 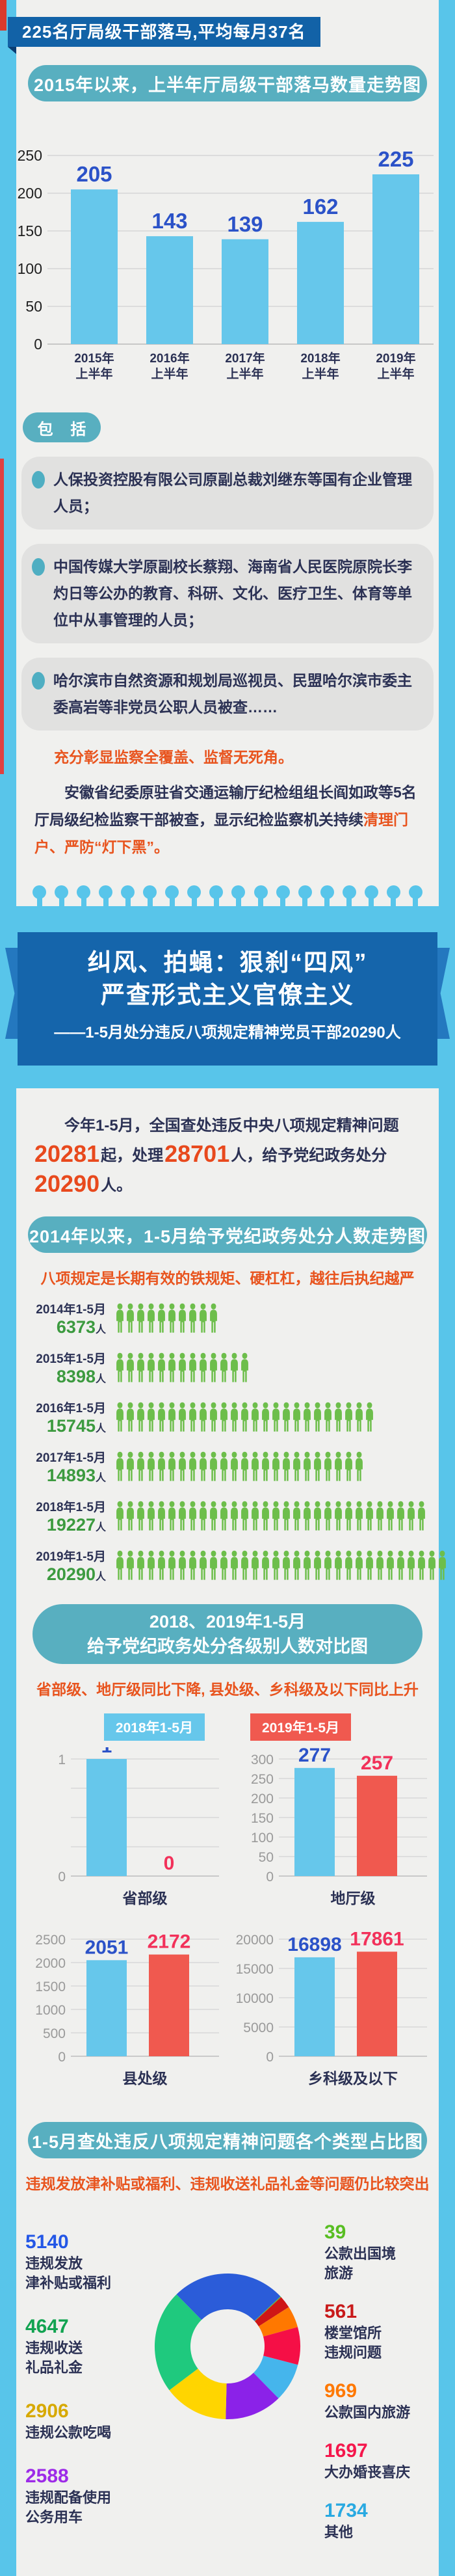 What do you see at coordinates (354, 1898) in the screenshot?
I see `svg-text: 地厅级` at bounding box center [354, 1898].